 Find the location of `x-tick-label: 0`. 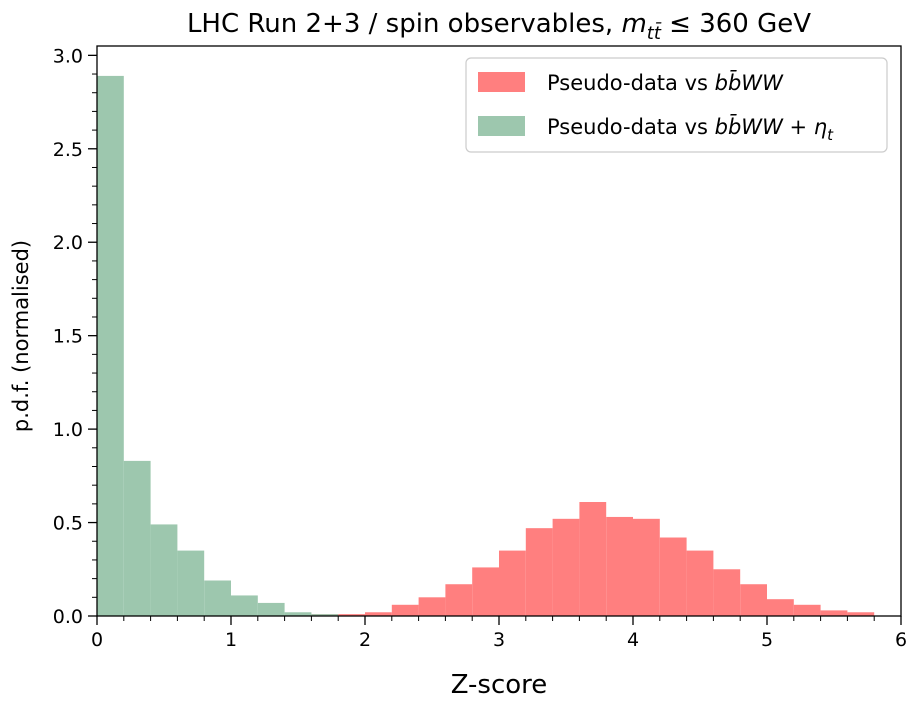

x-tick-label: 0 is located at coordinates (97, 640).